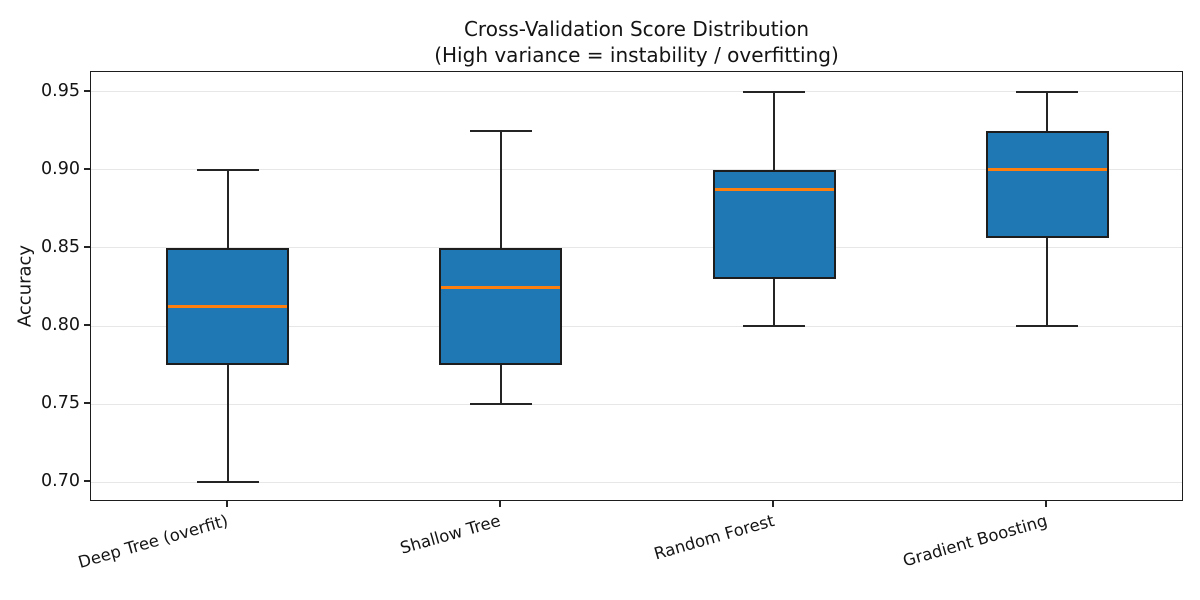  Describe the element at coordinates (60, 168) in the screenshot. I see `y-tick-label: 0.90` at that location.